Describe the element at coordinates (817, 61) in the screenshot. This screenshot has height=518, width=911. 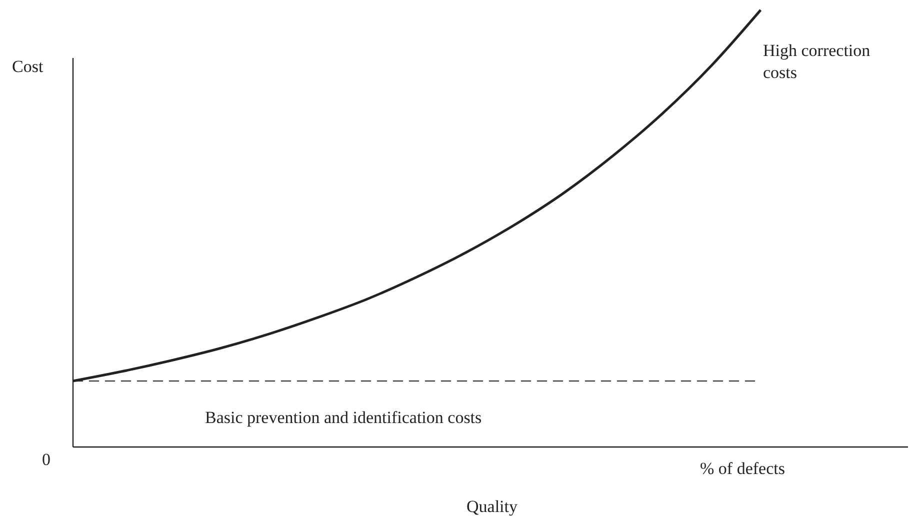
I see `annotation: High correction costs` at that location.